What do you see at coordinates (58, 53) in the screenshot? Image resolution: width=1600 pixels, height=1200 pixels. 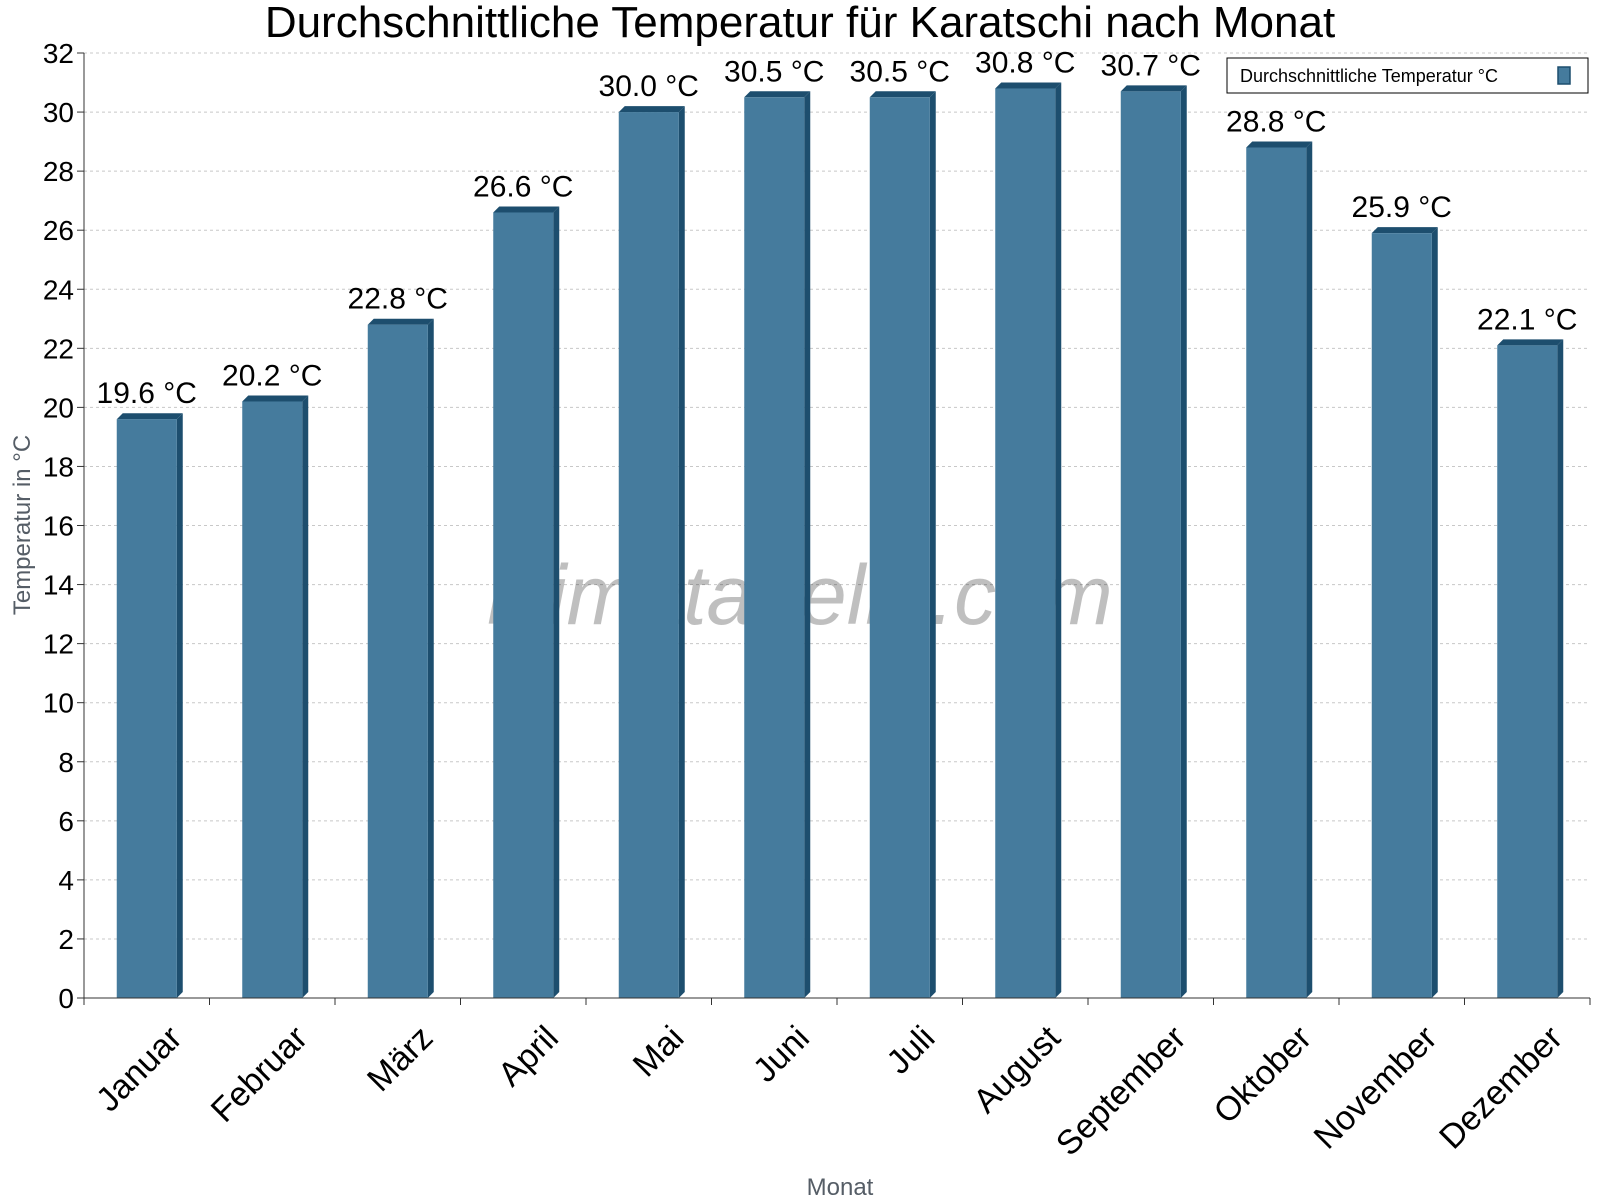 I see `y-tick-label: 32` at bounding box center [58, 53].